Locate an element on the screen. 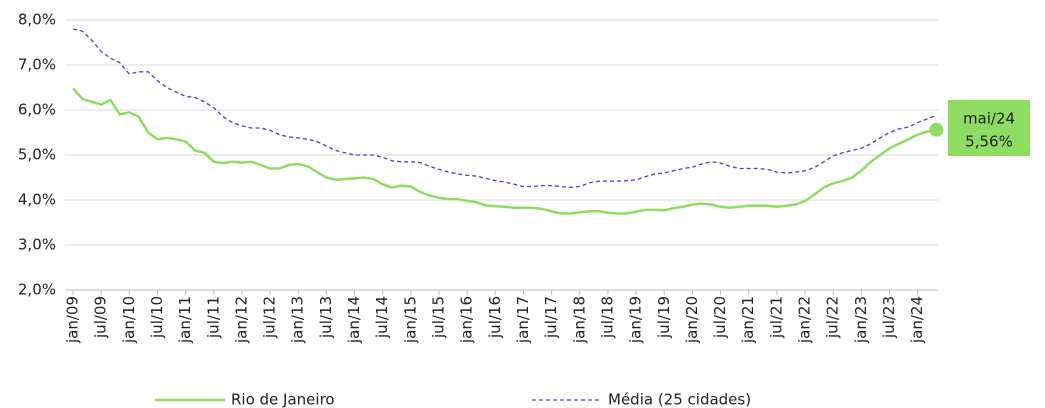 The width and height of the screenshot is (1045, 408). x-tick-label: jul/10 is located at coordinates (157, 317).